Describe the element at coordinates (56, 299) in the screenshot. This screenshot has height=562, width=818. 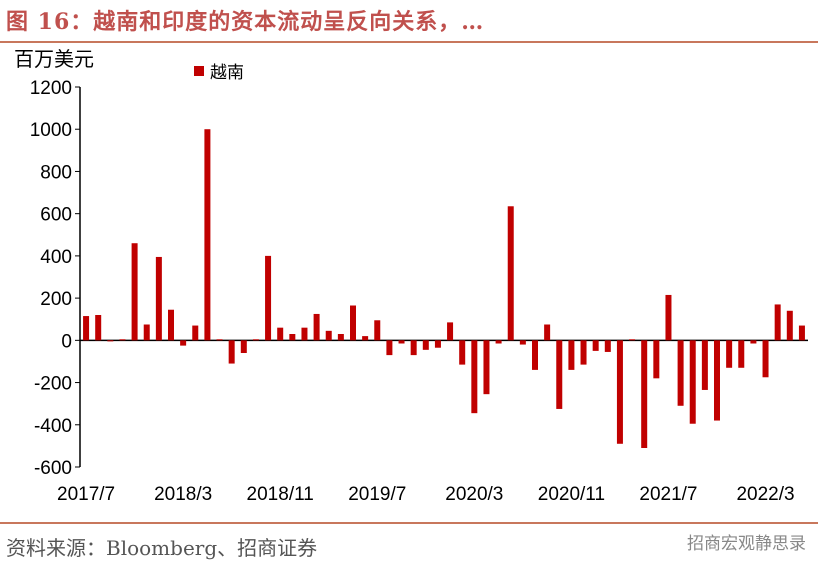
I see `y-tick-label: 200` at that location.